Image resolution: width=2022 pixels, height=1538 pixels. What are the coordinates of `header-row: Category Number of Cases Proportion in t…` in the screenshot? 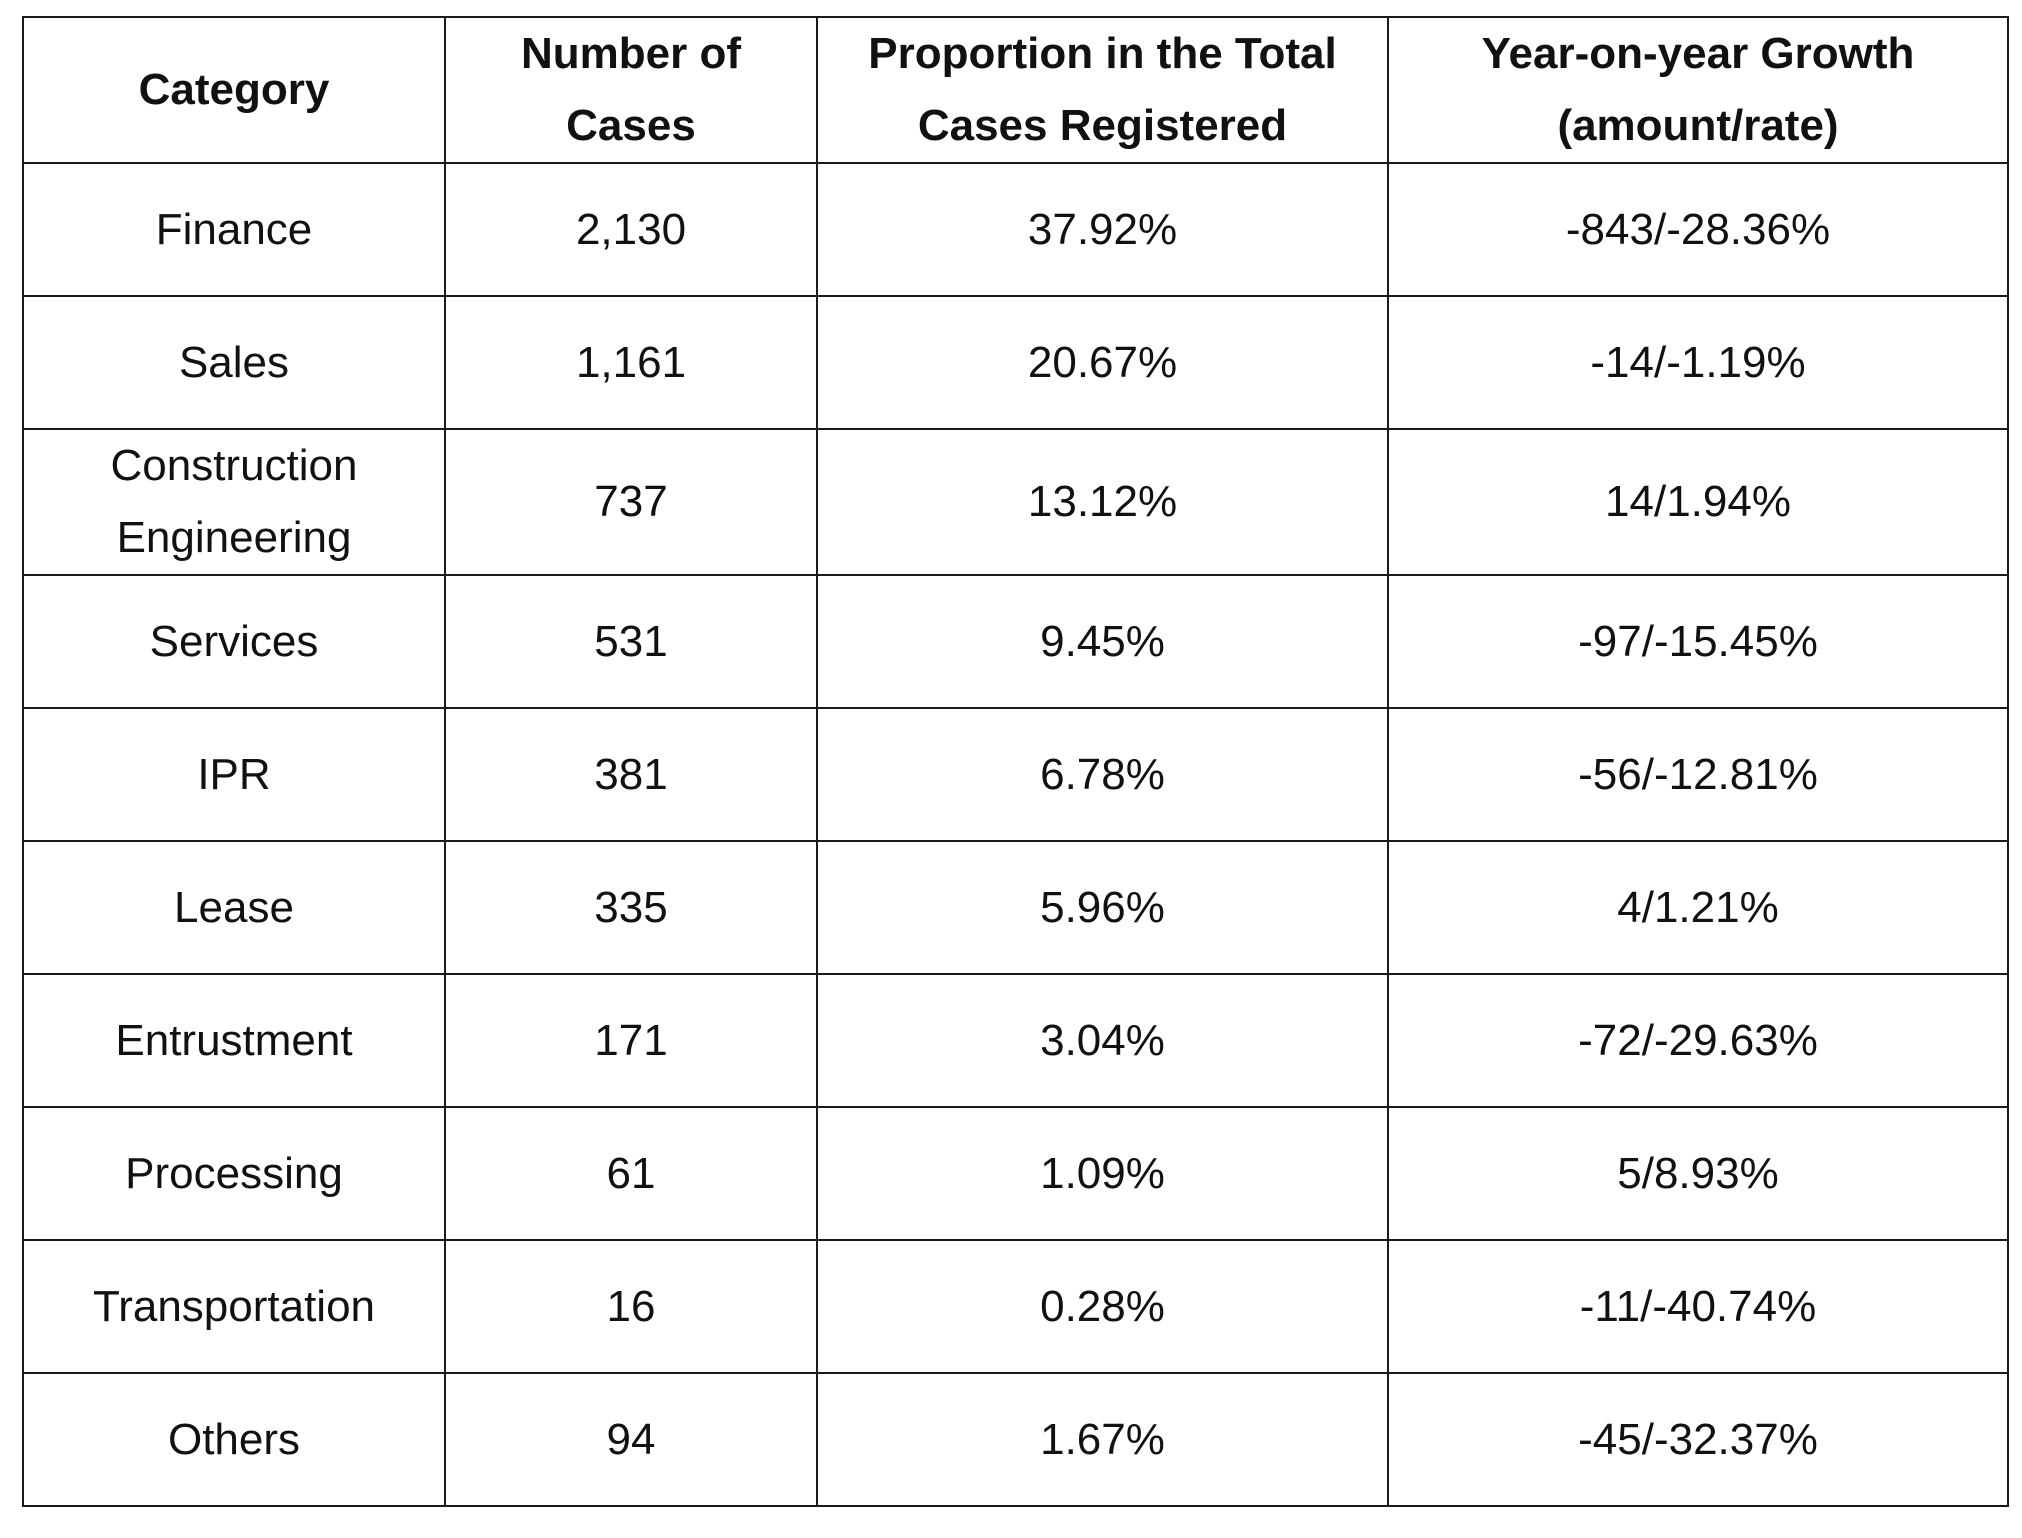 It's located at (1015, 90).